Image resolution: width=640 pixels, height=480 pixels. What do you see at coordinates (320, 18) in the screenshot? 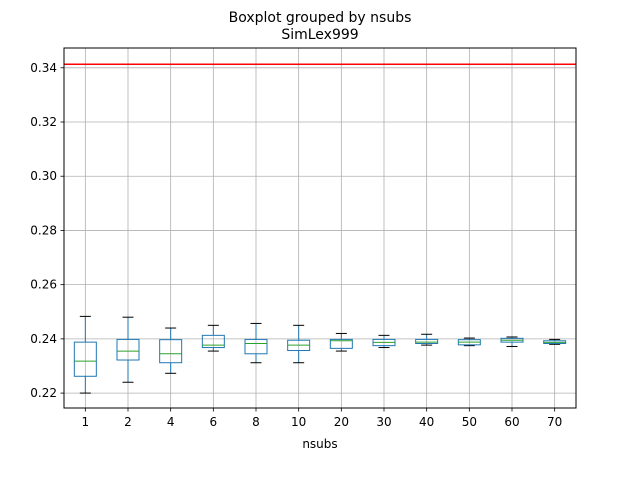
I see `chart-title: Boxplot grouped by nsubs` at bounding box center [320, 18].